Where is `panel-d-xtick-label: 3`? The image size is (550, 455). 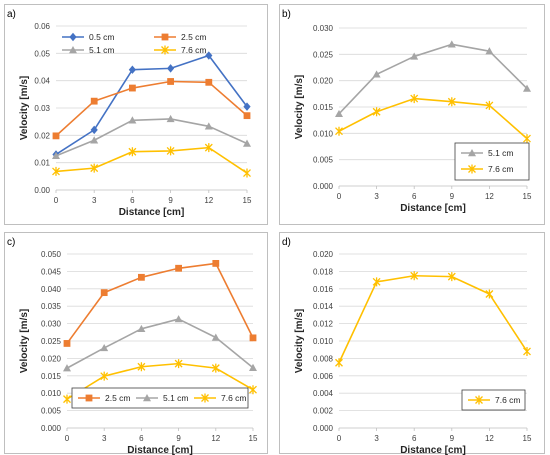
panel-d-xtick-label: 3 is located at coordinates (376, 438).